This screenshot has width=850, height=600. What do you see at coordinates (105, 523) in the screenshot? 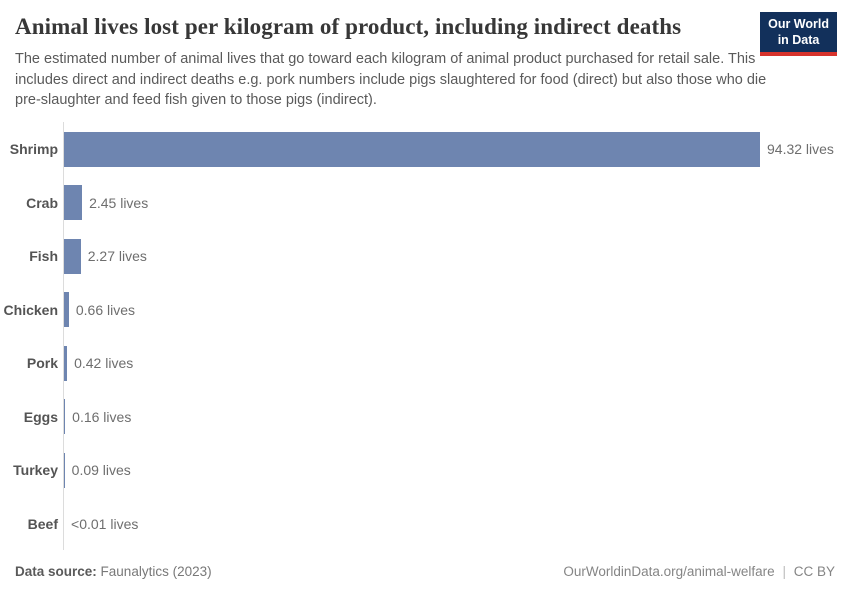
I see `value-label-beef: <0.01 lives` at bounding box center [105, 523].